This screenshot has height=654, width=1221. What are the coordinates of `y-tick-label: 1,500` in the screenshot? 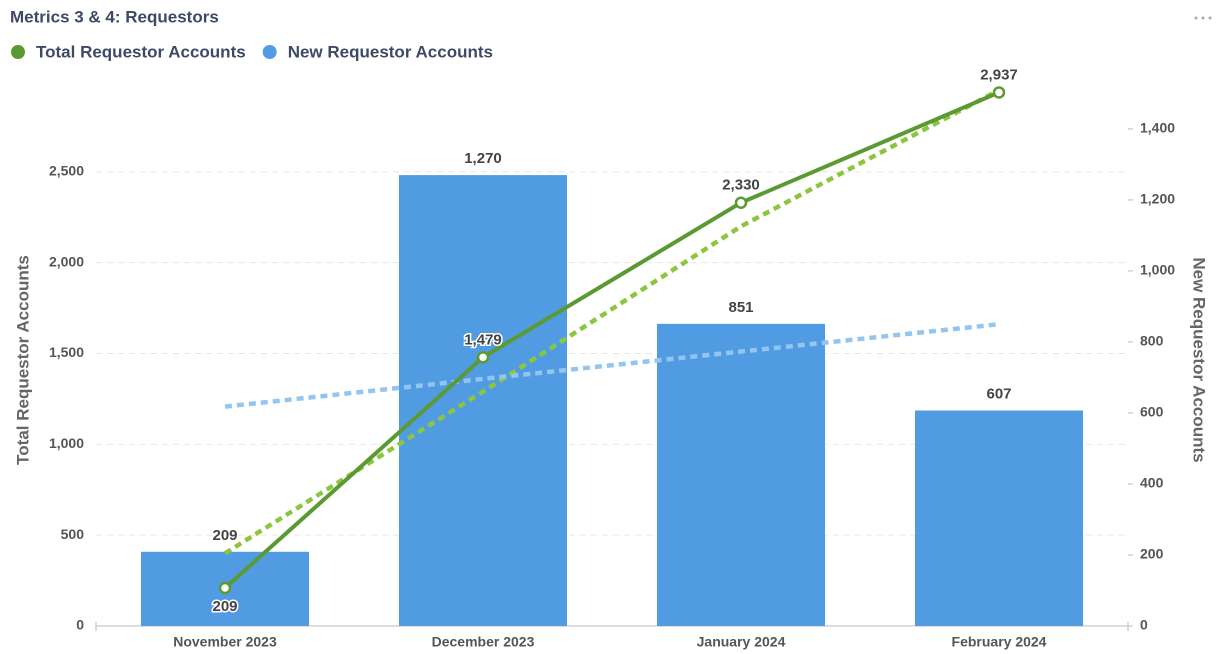 It's located at (66, 352).